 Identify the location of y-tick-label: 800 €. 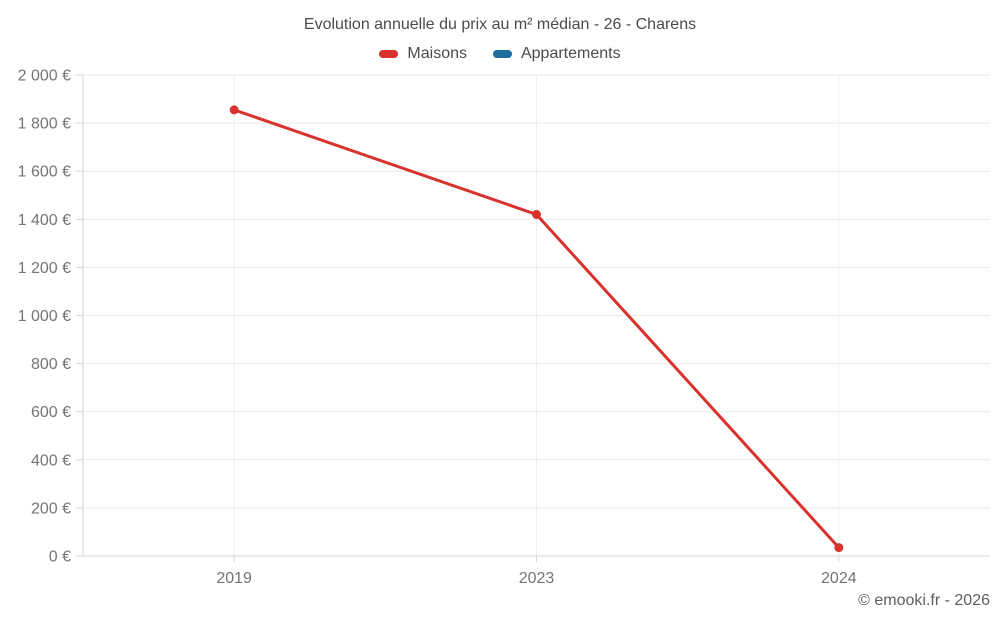
(51, 364).